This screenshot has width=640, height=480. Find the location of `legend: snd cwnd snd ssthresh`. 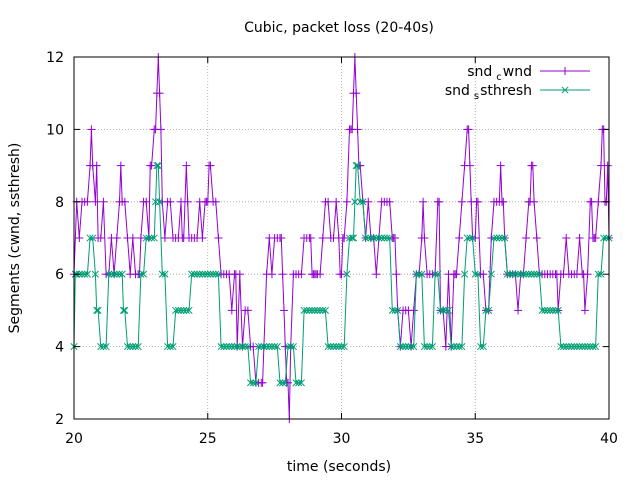

legend: snd cwnd snd ssthresh is located at coordinates (517, 83).